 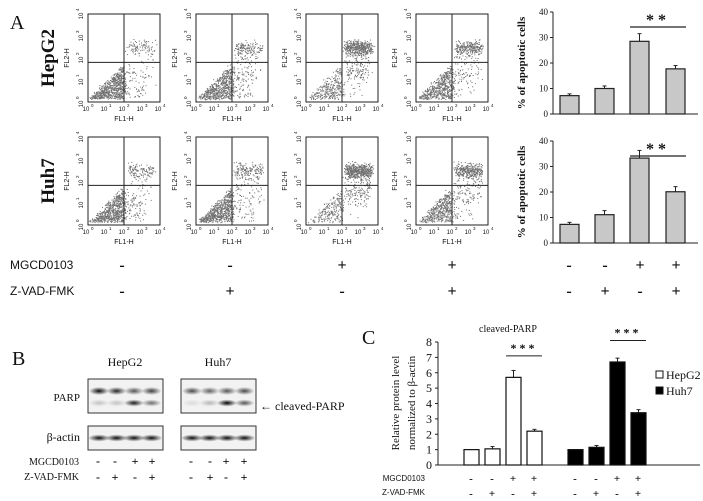 What do you see at coordinates (77, 53) in the screenshot?
I see `y-tick-exponent: 2` at bounding box center [77, 53].